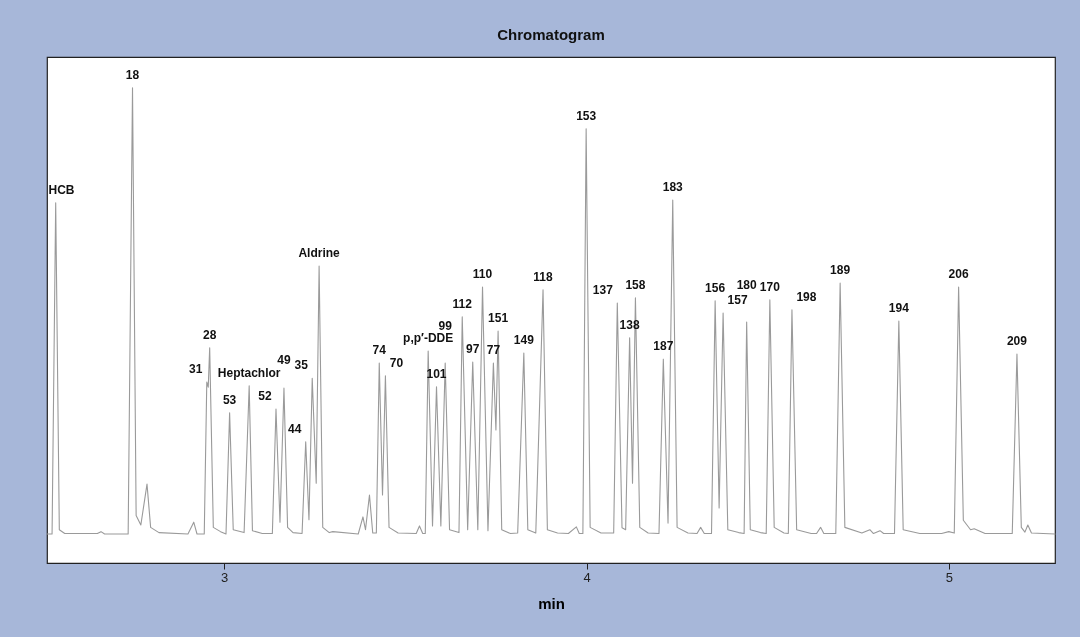  Describe the element at coordinates (737, 300) in the screenshot. I see `annotation: 157` at that location.